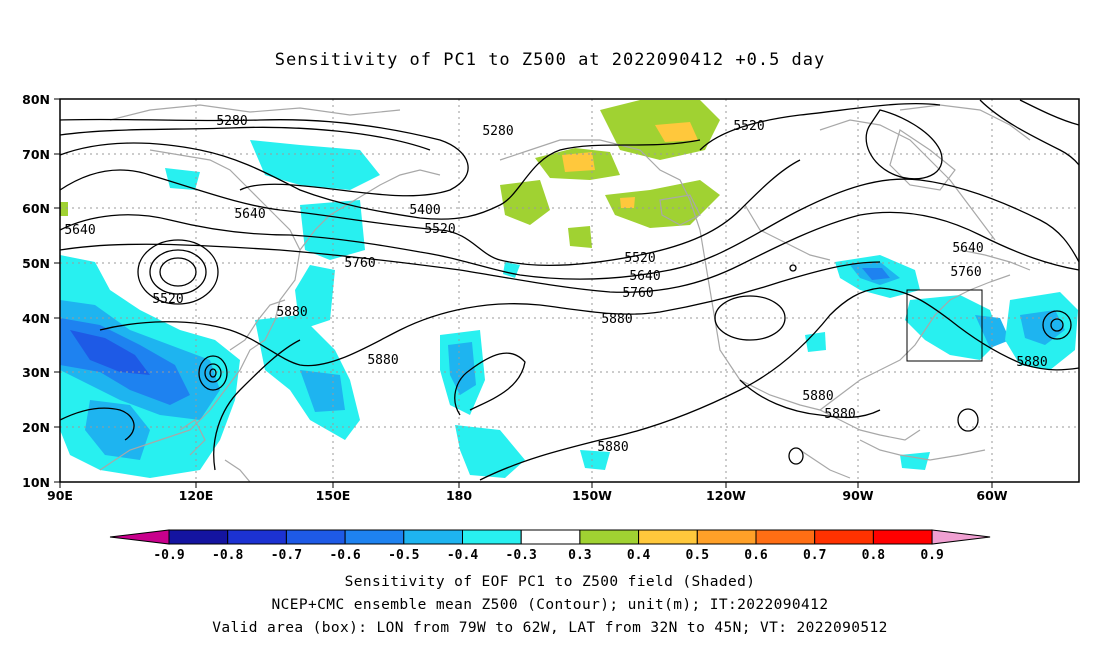 Image resolution: width=1100 pixels, height=650 pixels. What do you see at coordinates (697, 555) in the screenshot?
I see `colorbar-label: 0.5` at bounding box center [697, 555].